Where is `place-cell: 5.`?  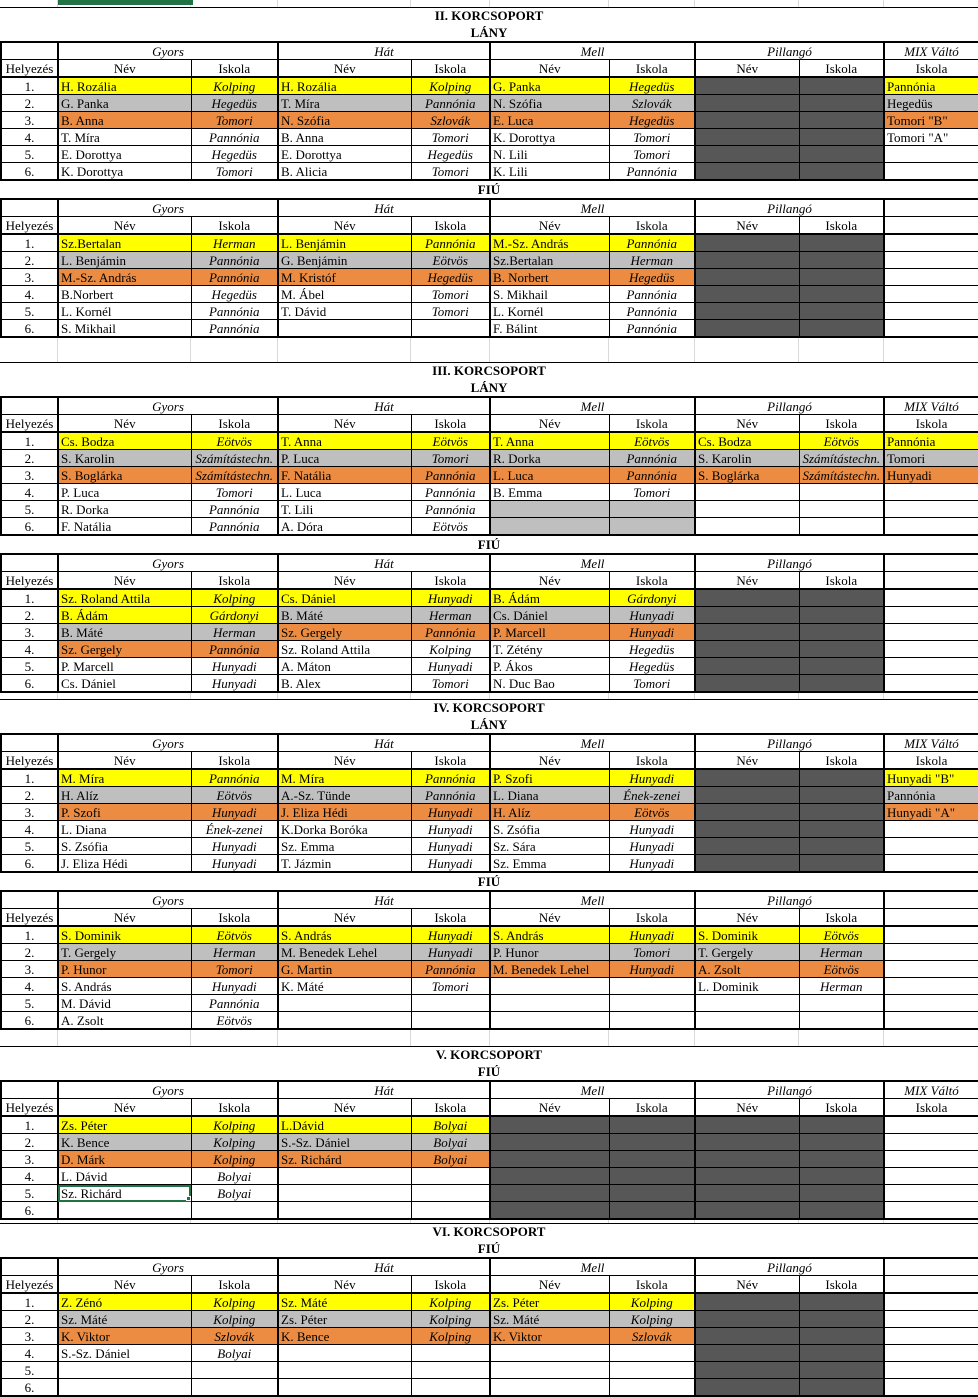 place-cell: 5. is located at coordinates (29, 1370).